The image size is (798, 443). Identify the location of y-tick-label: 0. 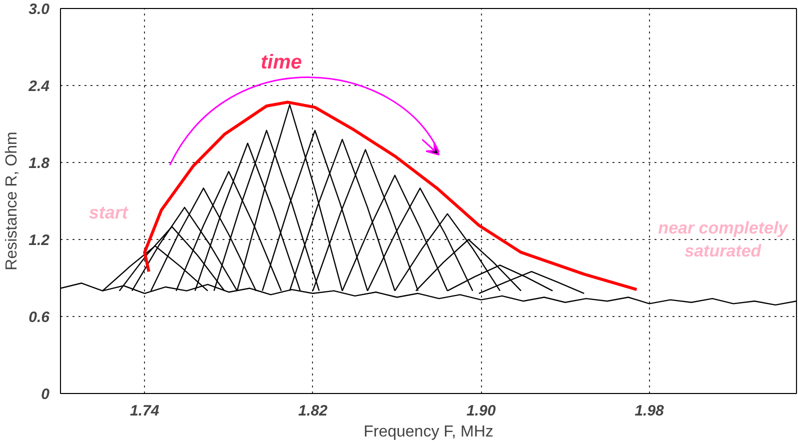
(45, 394).